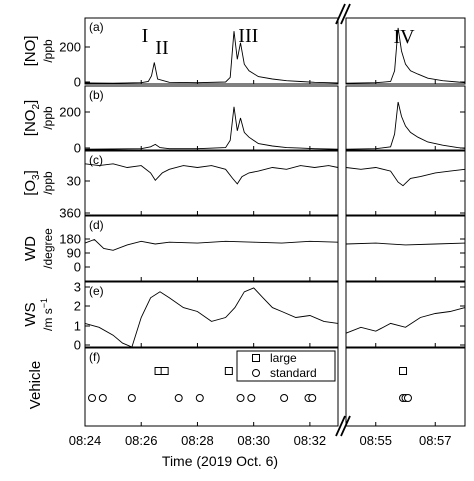 This screenshot has height=481, width=474. What do you see at coordinates (293, 373) in the screenshot?
I see `legend-standard-label: standard` at bounding box center [293, 373].